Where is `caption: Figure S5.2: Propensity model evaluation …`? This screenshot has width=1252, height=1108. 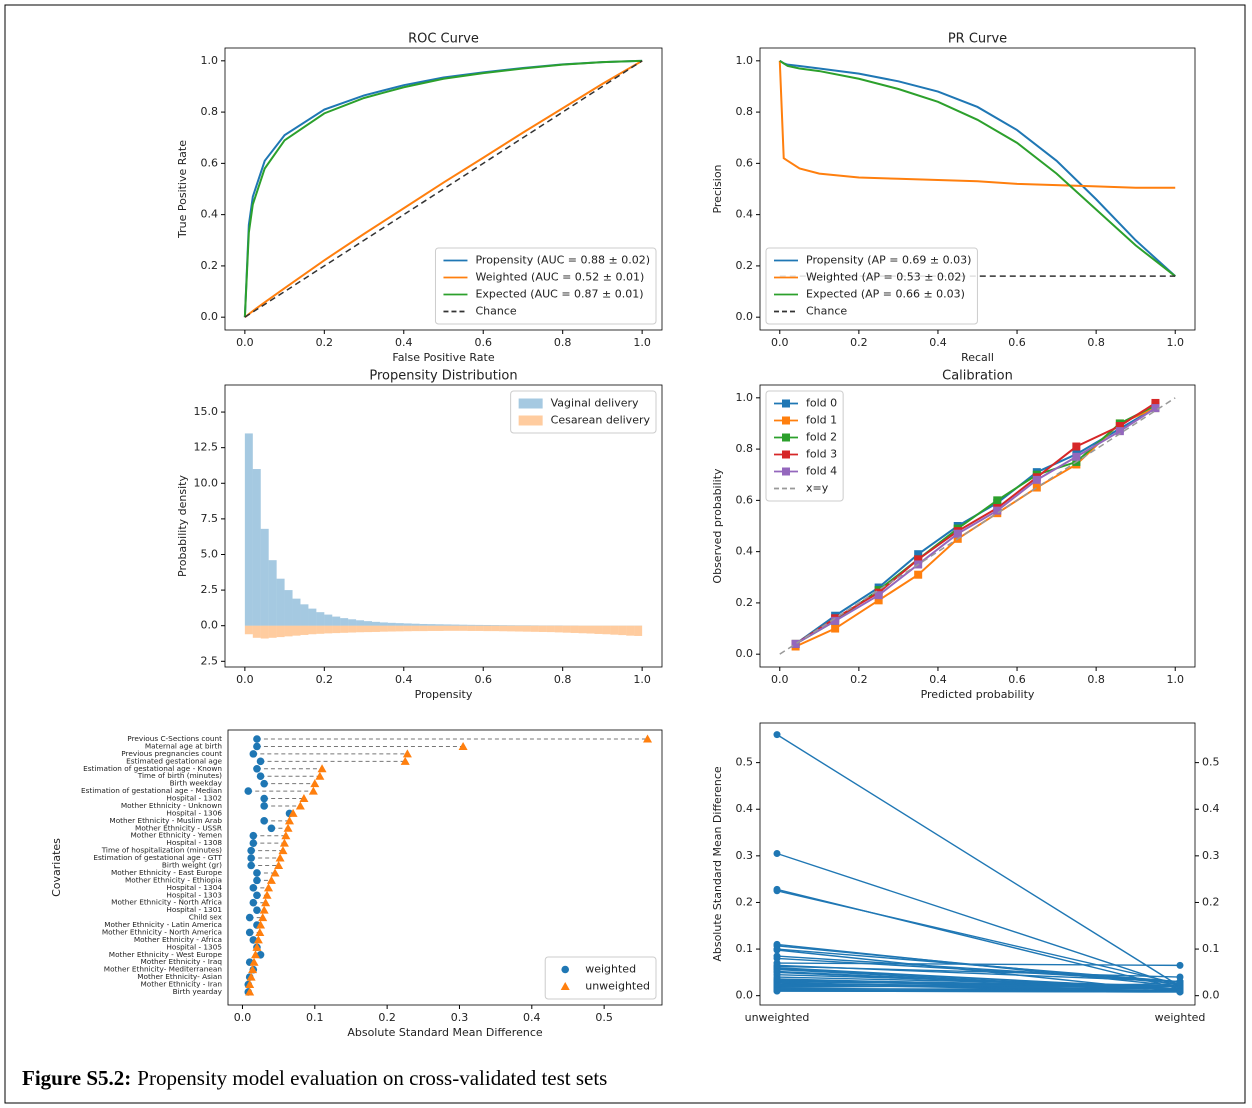 caption: Figure S5.2: Propensity model evaluation … is located at coordinates (314, 1078).